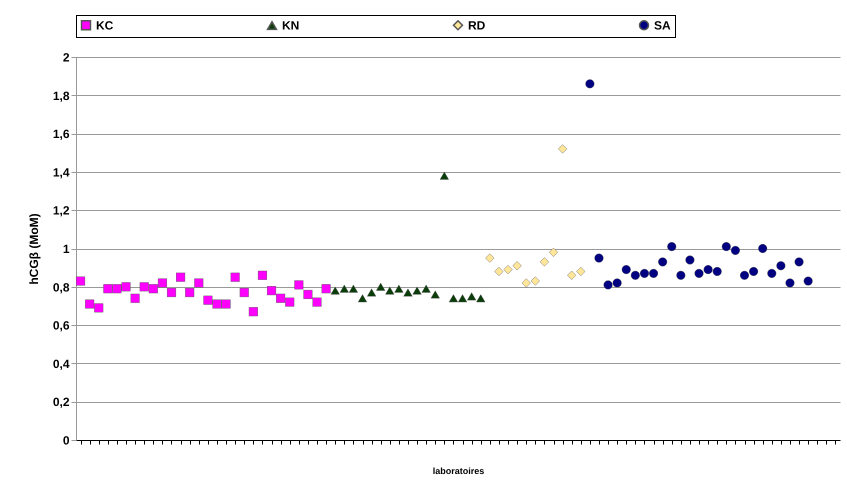 Image resolution: width=847 pixels, height=486 pixels. Describe the element at coordinates (66, 441) in the screenshot. I see `y-tick-label: 0` at that location.